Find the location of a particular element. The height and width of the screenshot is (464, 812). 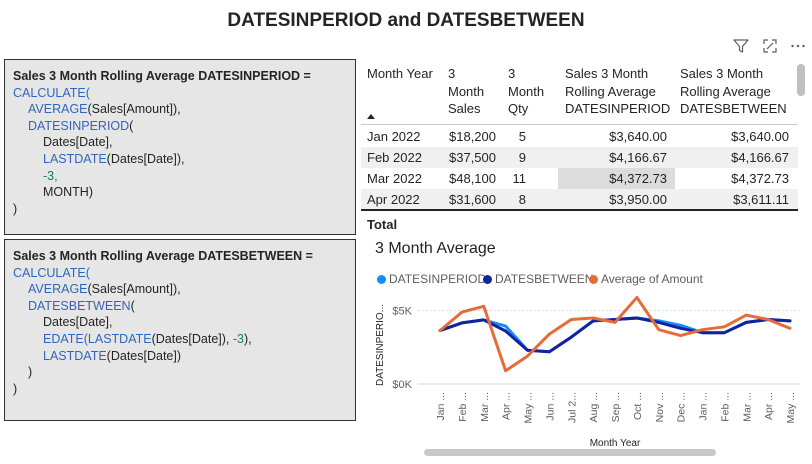

cell-month: Feb 2022 is located at coordinates (394, 157).